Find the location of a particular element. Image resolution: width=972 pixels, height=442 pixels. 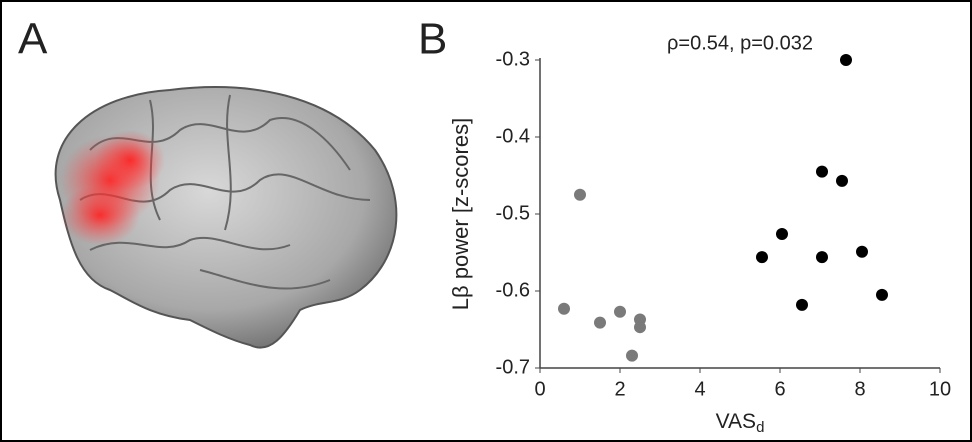

x-tick-label: 6 is located at coordinates (779, 389).